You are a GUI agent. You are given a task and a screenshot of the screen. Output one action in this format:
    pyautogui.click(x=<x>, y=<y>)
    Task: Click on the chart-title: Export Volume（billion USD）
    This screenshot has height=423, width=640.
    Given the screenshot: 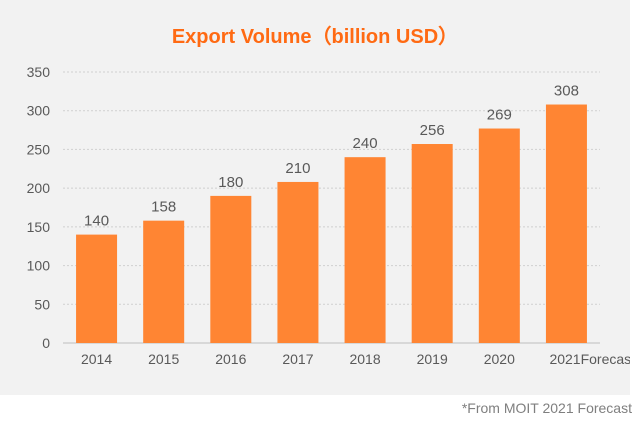 What is the action you would take?
    pyautogui.click(x=315, y=37)
    